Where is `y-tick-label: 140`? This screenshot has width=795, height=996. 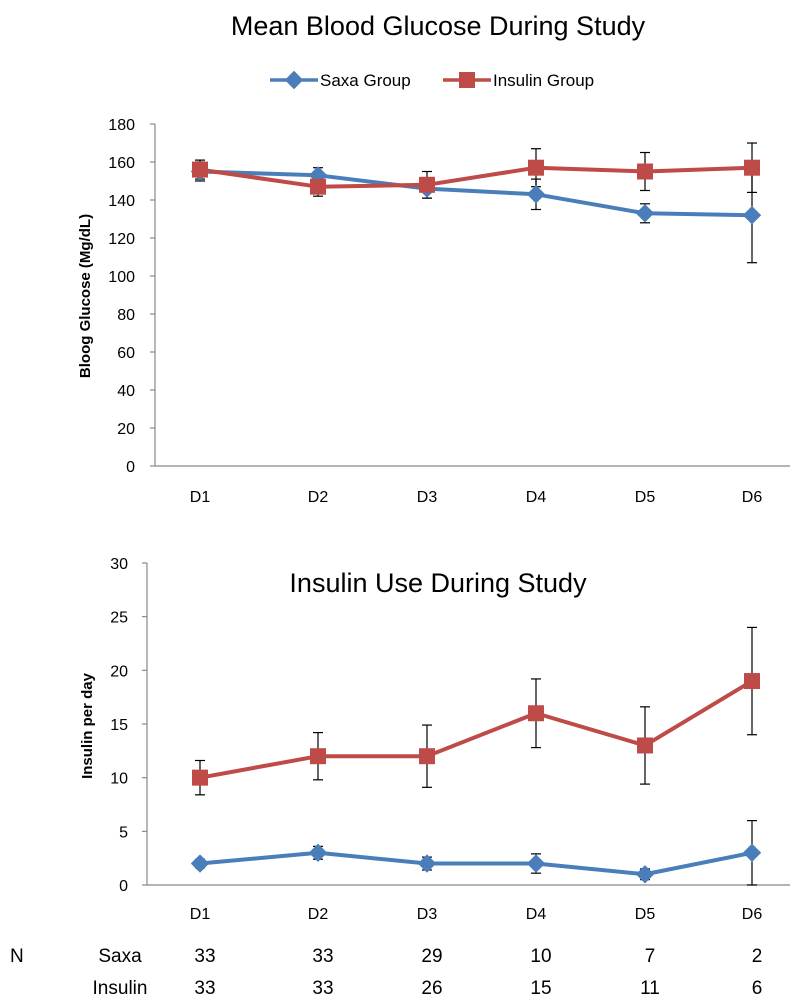
y-tick-label: 140 is located at coordinates (121, 201).